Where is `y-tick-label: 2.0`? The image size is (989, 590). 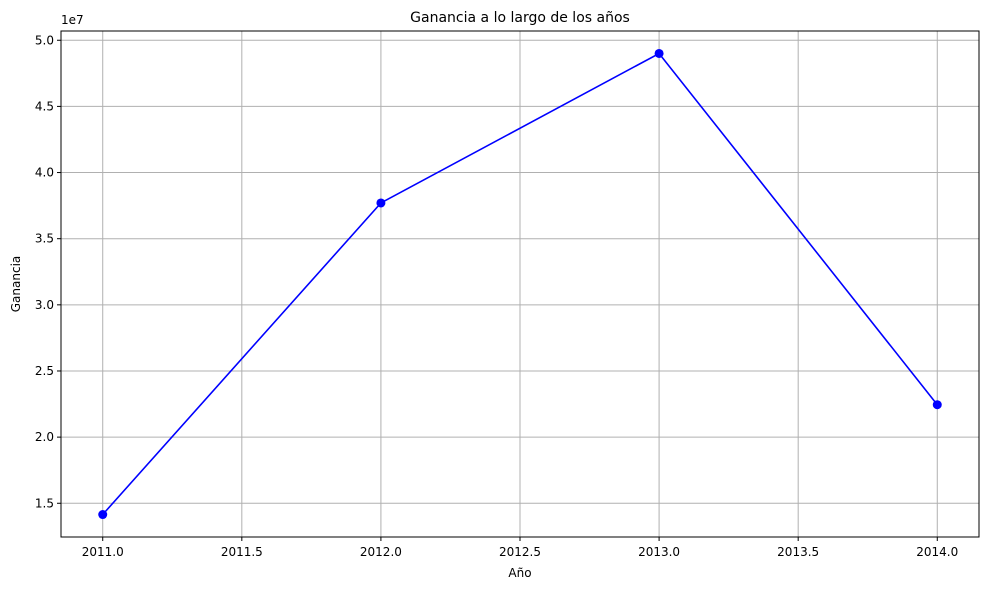
y-tick-label: 2.0 is located at coordinates (44, 437).